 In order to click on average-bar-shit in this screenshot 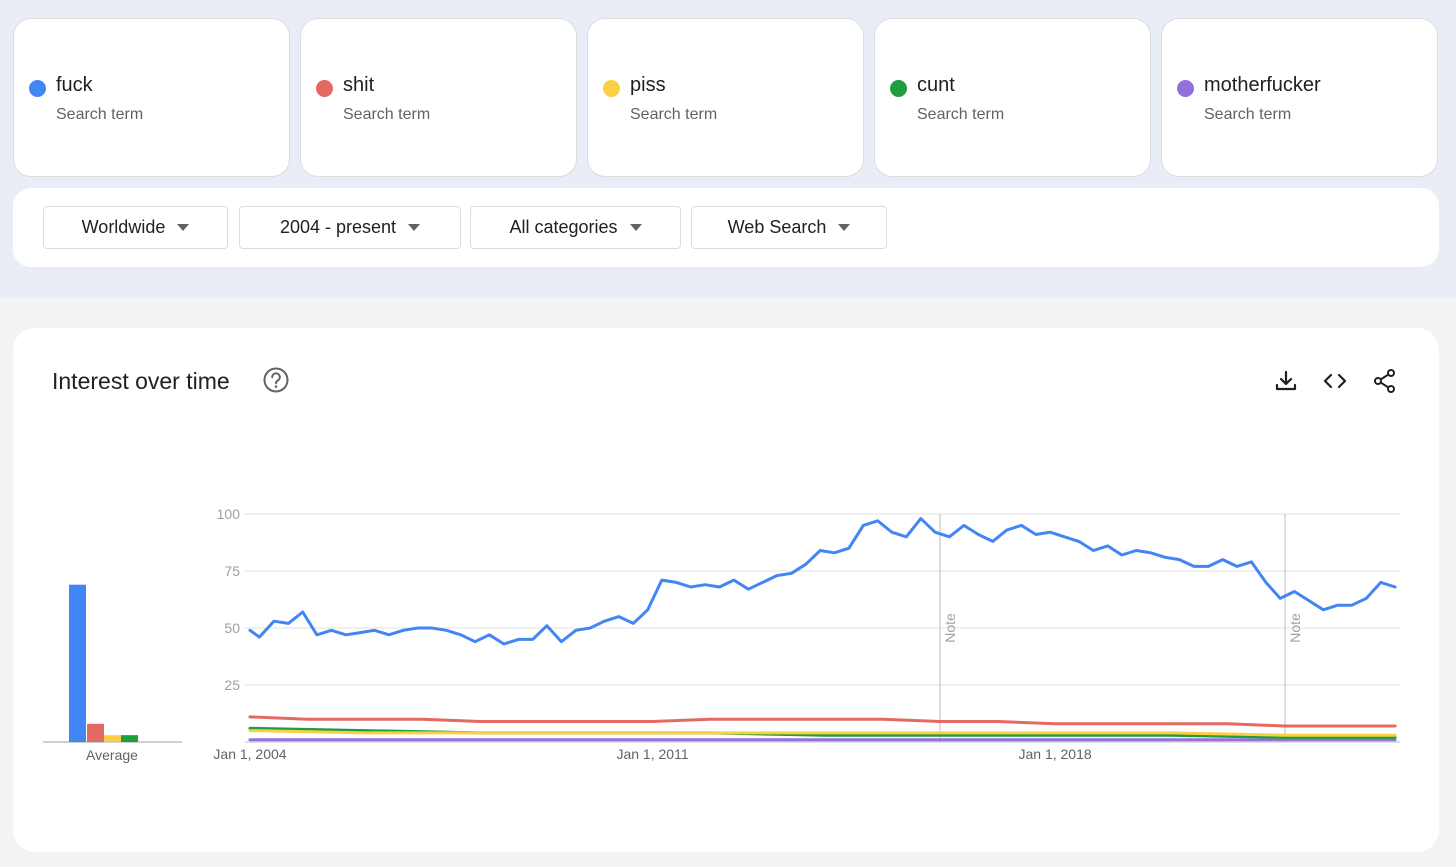, I will do `click(95, 732)`.